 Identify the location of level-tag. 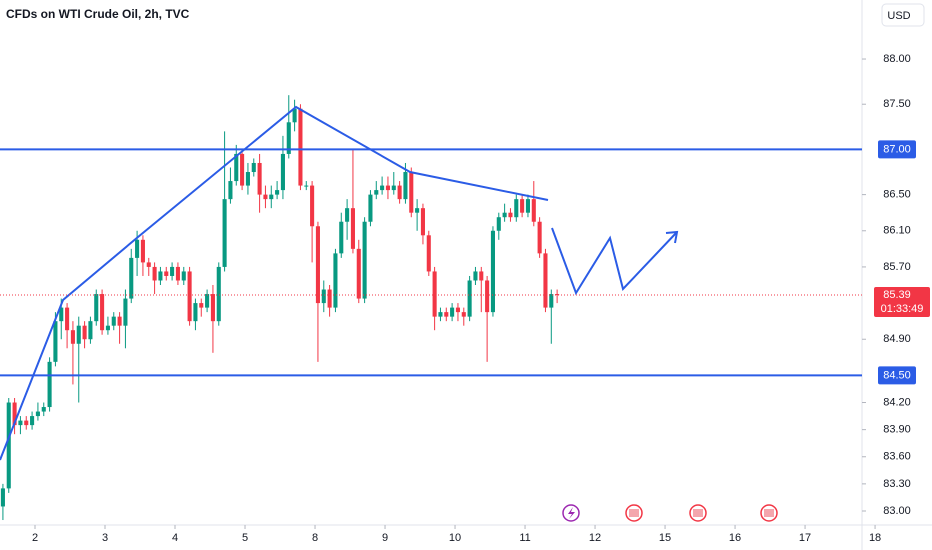
(897, 375).